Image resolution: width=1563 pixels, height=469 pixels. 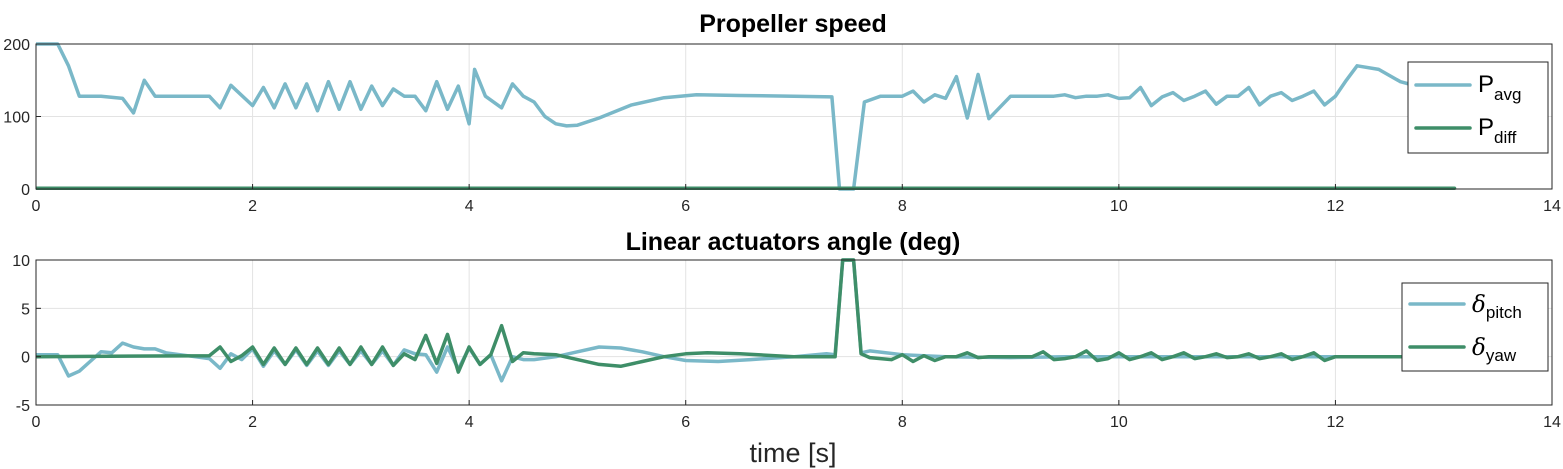 What do you see at coordinates (1494, 350) in the screenshot?
I see `legend-label-delta-yaw: δyaw` at bounding box center [1494, 350].